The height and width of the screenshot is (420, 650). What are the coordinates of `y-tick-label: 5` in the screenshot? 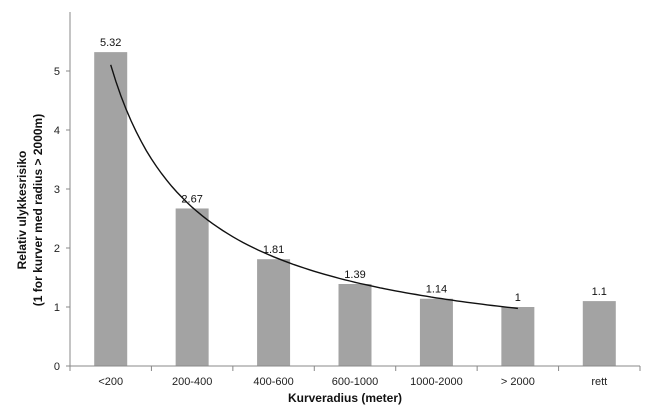 It's located at (57, 72).